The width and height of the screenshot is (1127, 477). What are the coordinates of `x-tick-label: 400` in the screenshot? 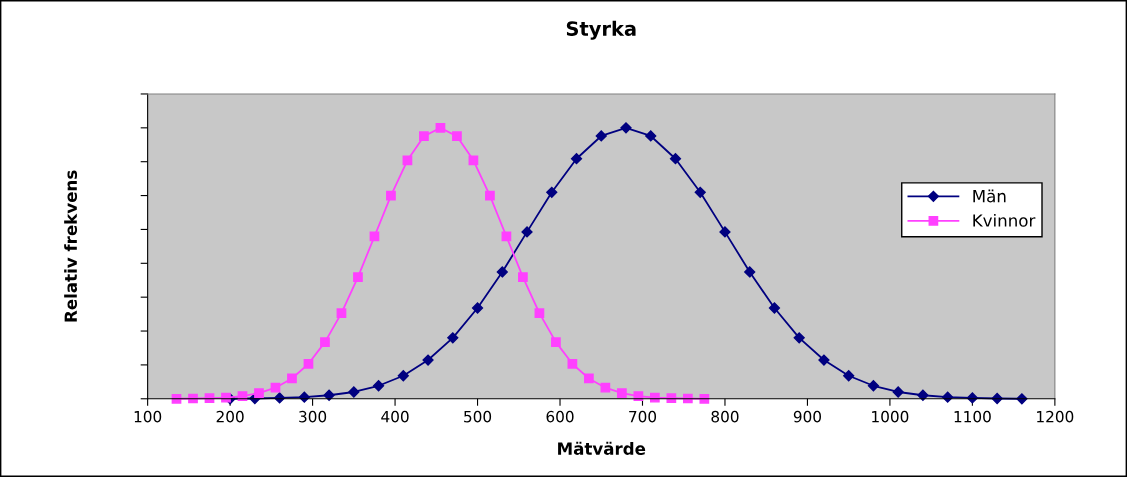 It's located at (395, 416).